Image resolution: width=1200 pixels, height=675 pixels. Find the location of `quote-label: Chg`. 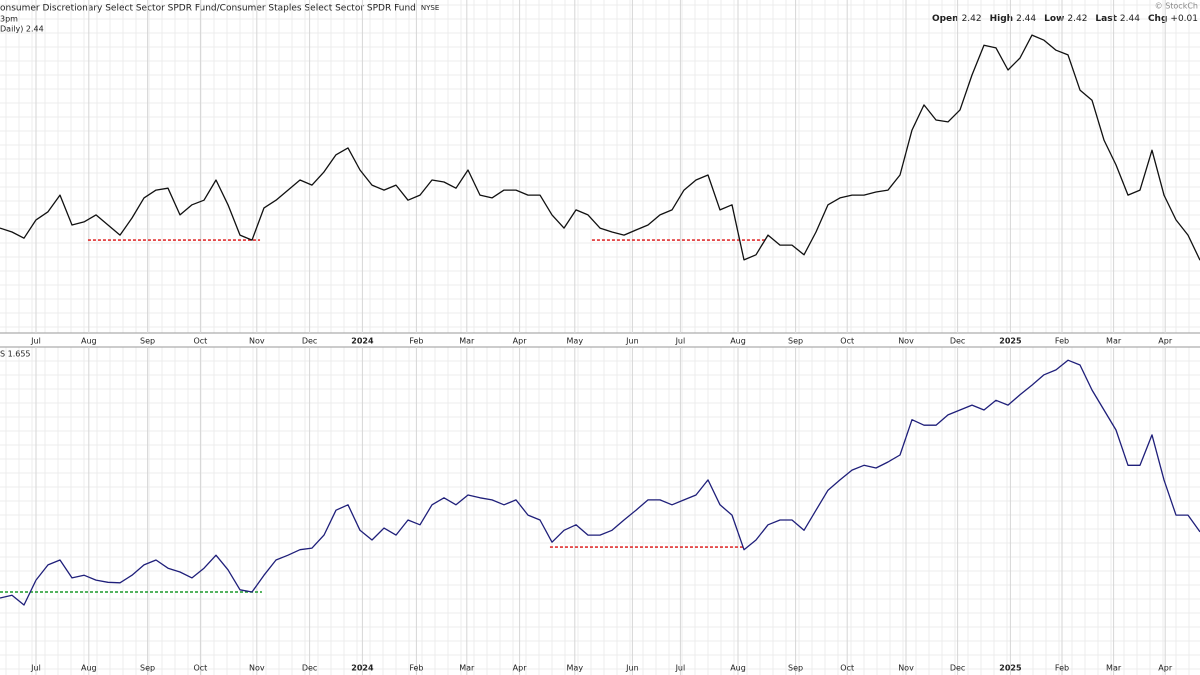

quote-label: Chg is located at coordinates (1157, 19).